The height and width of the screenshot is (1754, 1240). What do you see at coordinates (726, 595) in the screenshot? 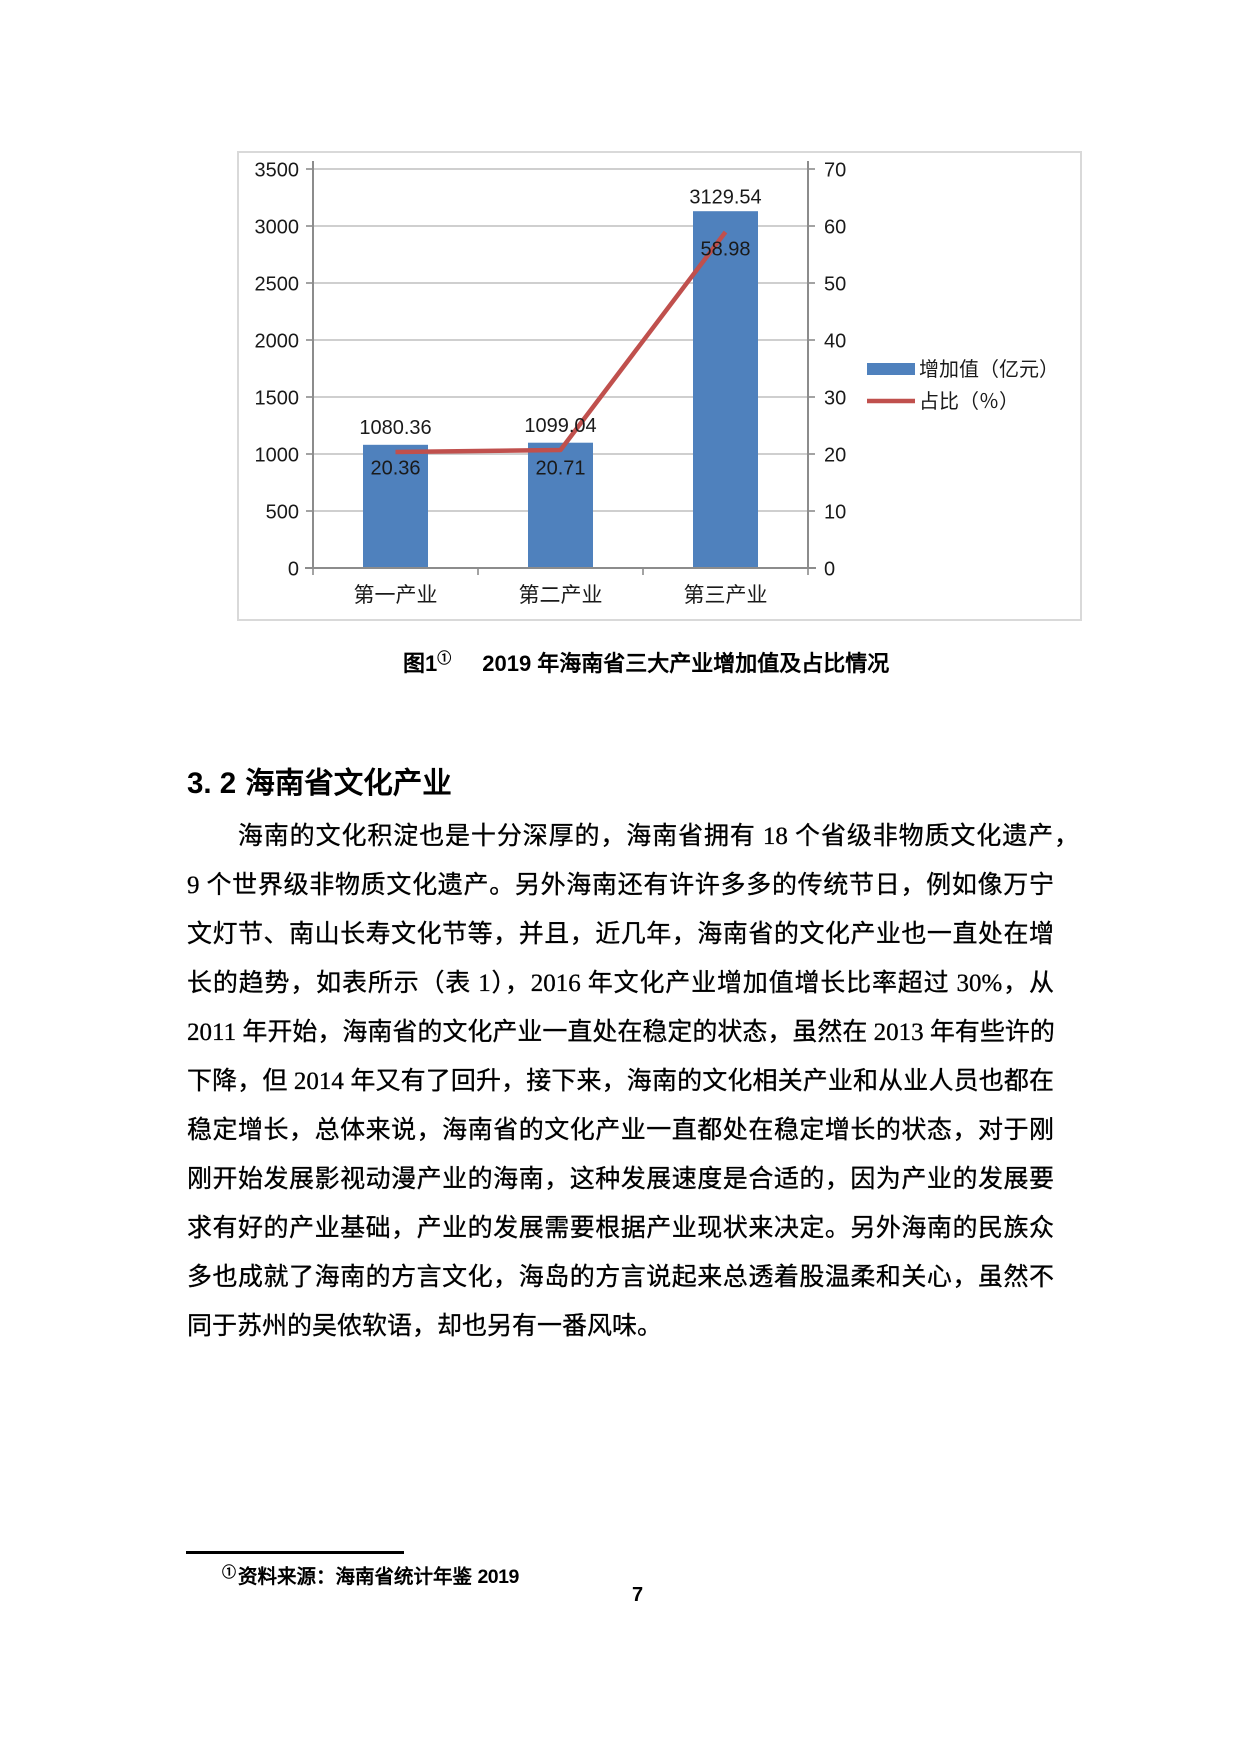
I see `svg-text: 第三产业` at bounding box center [726, 595].